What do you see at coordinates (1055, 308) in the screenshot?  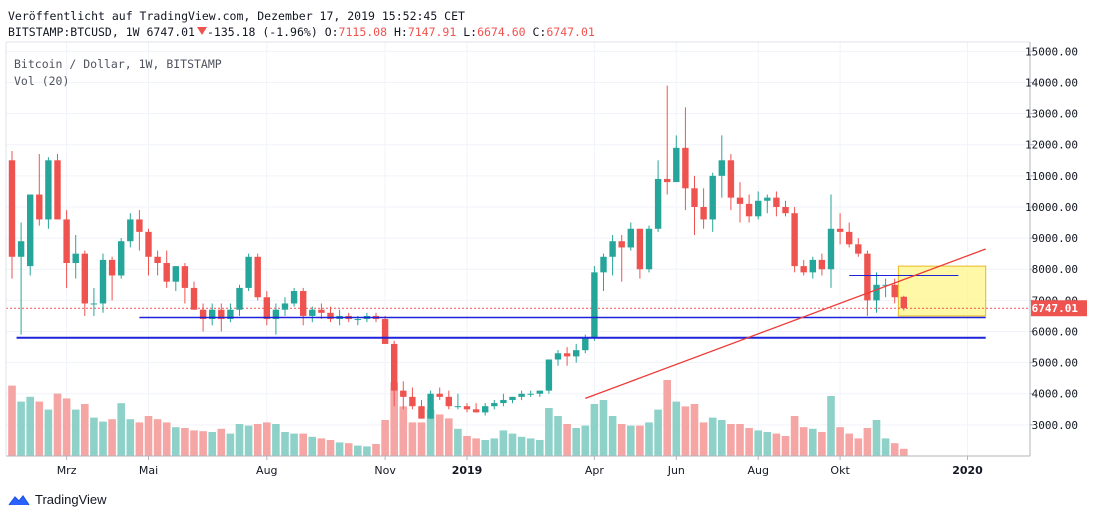 I see `last-price-label: 6747.01` at bounding box center [1055, 308].